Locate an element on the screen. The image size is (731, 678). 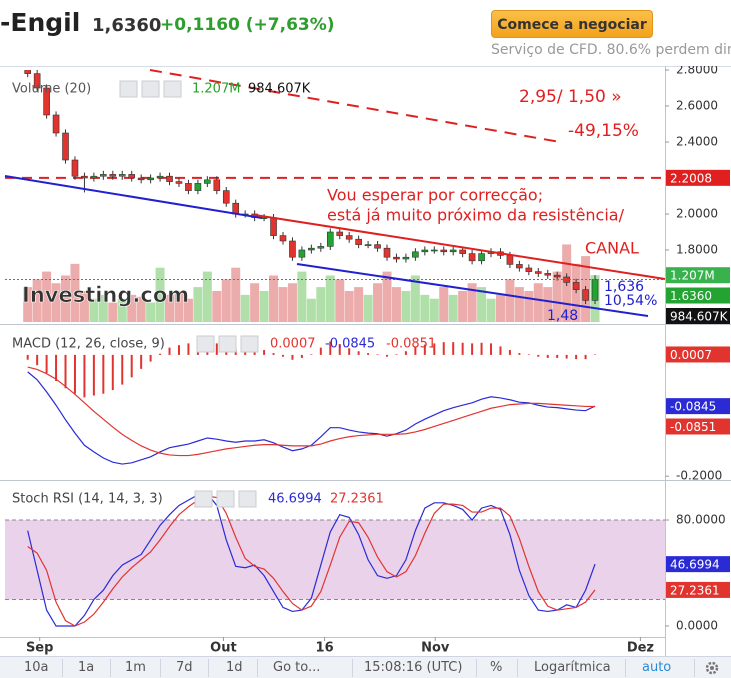
x-tick-label: Nov is located at coordinates (435, 648).